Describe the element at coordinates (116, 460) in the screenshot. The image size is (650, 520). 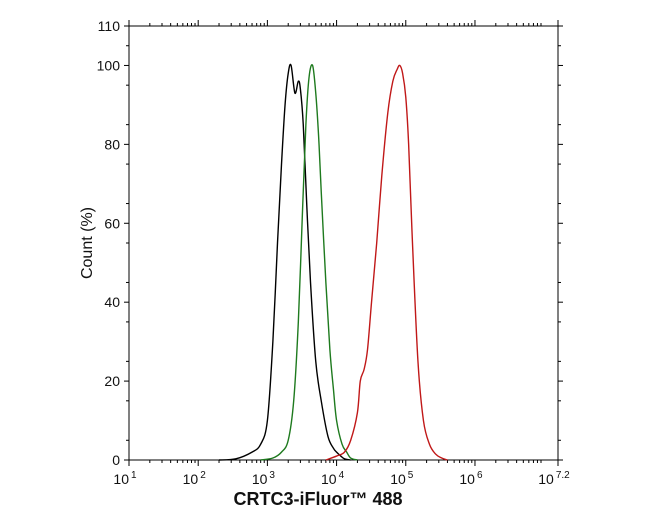
I see `y-tick-label: 0` at that location.